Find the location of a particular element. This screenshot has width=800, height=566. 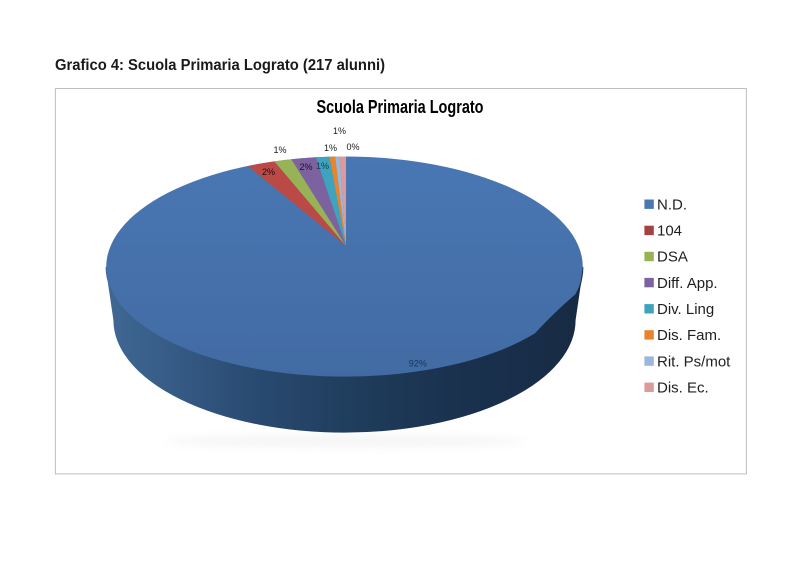

svg-text: Rit. Ps/mot is located at coordinates (694, 361).